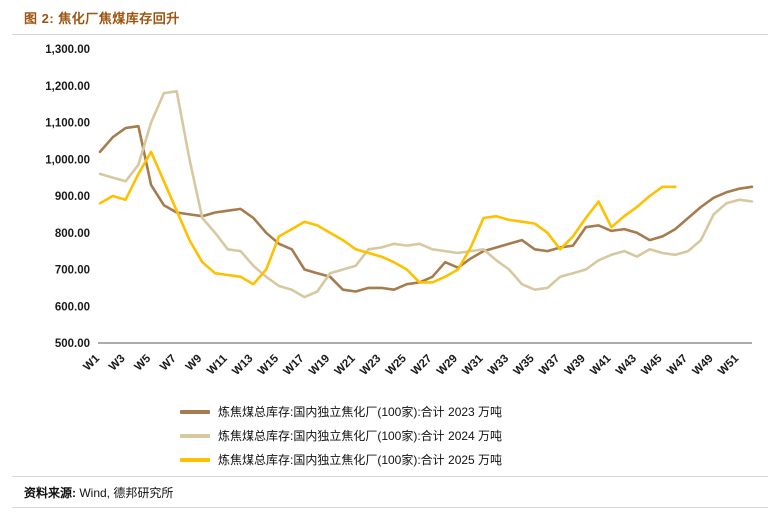 This screenshot has width=780, height=516. What do you see at coordinates (370, 365) in the screenshot?
I see `svg-text: W23` at bounding box center [370, 365].